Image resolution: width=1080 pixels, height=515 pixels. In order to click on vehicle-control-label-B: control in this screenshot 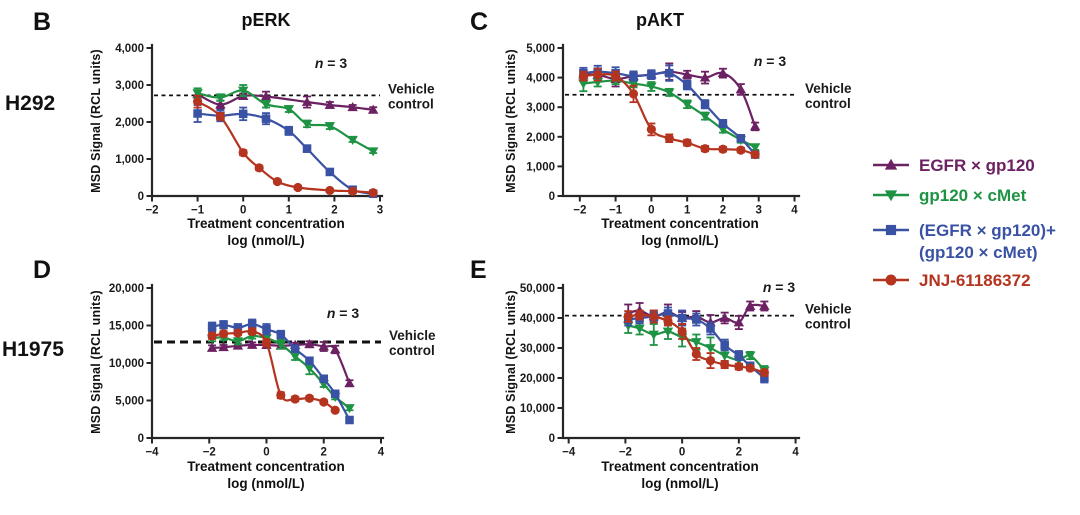, I will do `click(411, 103)`.